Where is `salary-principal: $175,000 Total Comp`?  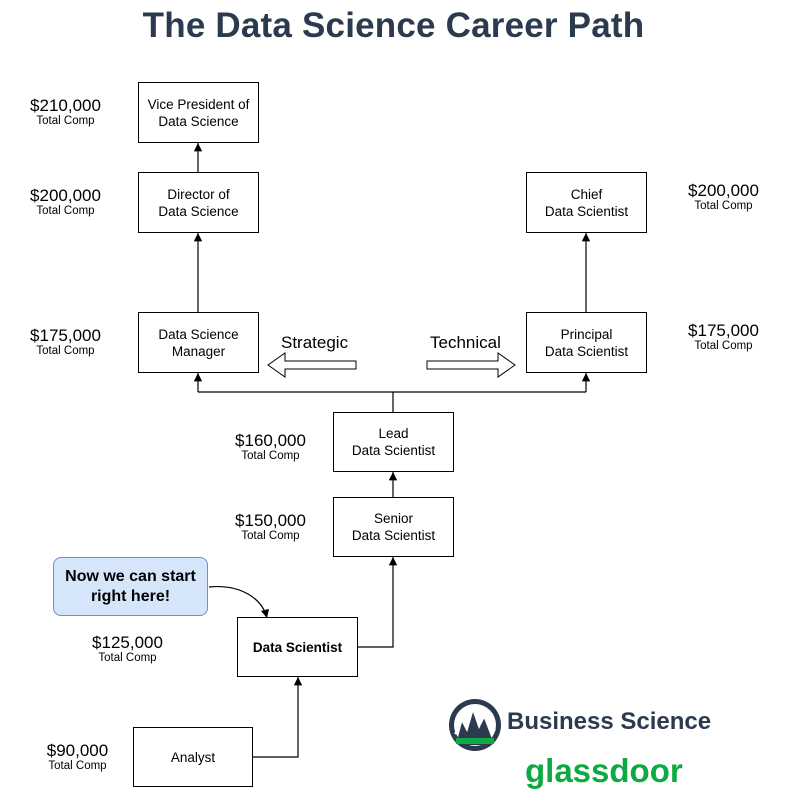
salary-principal: $175,000 Total Comp is located at coordinates (723, 337).